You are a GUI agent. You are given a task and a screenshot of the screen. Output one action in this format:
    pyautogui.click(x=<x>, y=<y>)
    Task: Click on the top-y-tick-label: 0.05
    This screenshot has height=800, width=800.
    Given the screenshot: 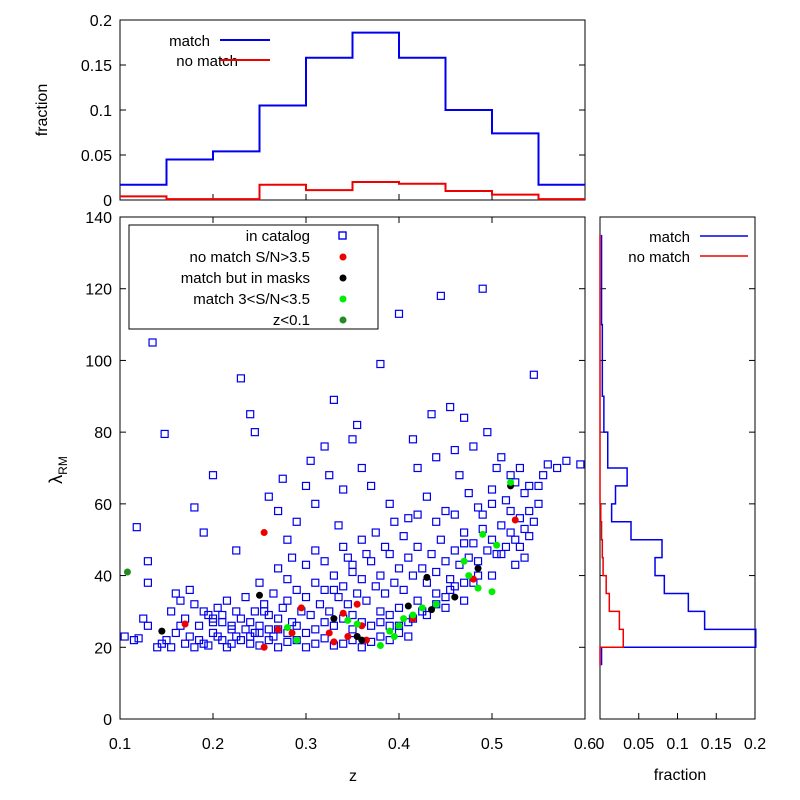 What is the action you would take?
    pyautogui.click(x=96, y=156)
    